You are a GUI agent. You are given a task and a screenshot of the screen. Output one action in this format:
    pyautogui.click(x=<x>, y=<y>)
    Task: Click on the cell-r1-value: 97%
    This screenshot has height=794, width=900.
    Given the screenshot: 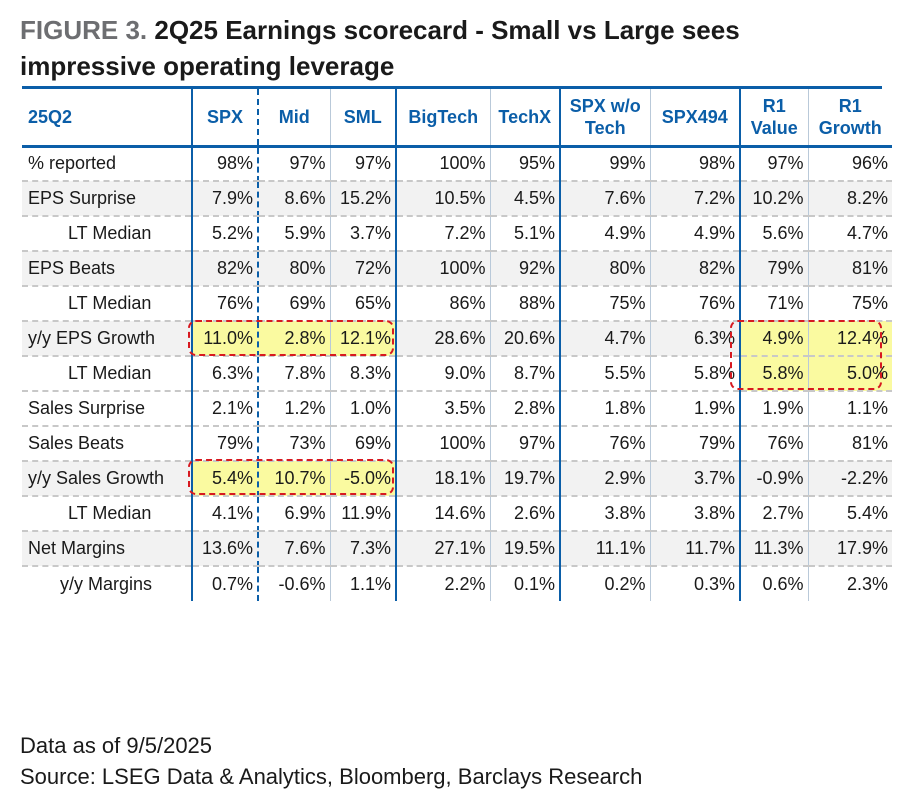 What is the action you would take?
    pyautogui.click(x=774, y=164)
    